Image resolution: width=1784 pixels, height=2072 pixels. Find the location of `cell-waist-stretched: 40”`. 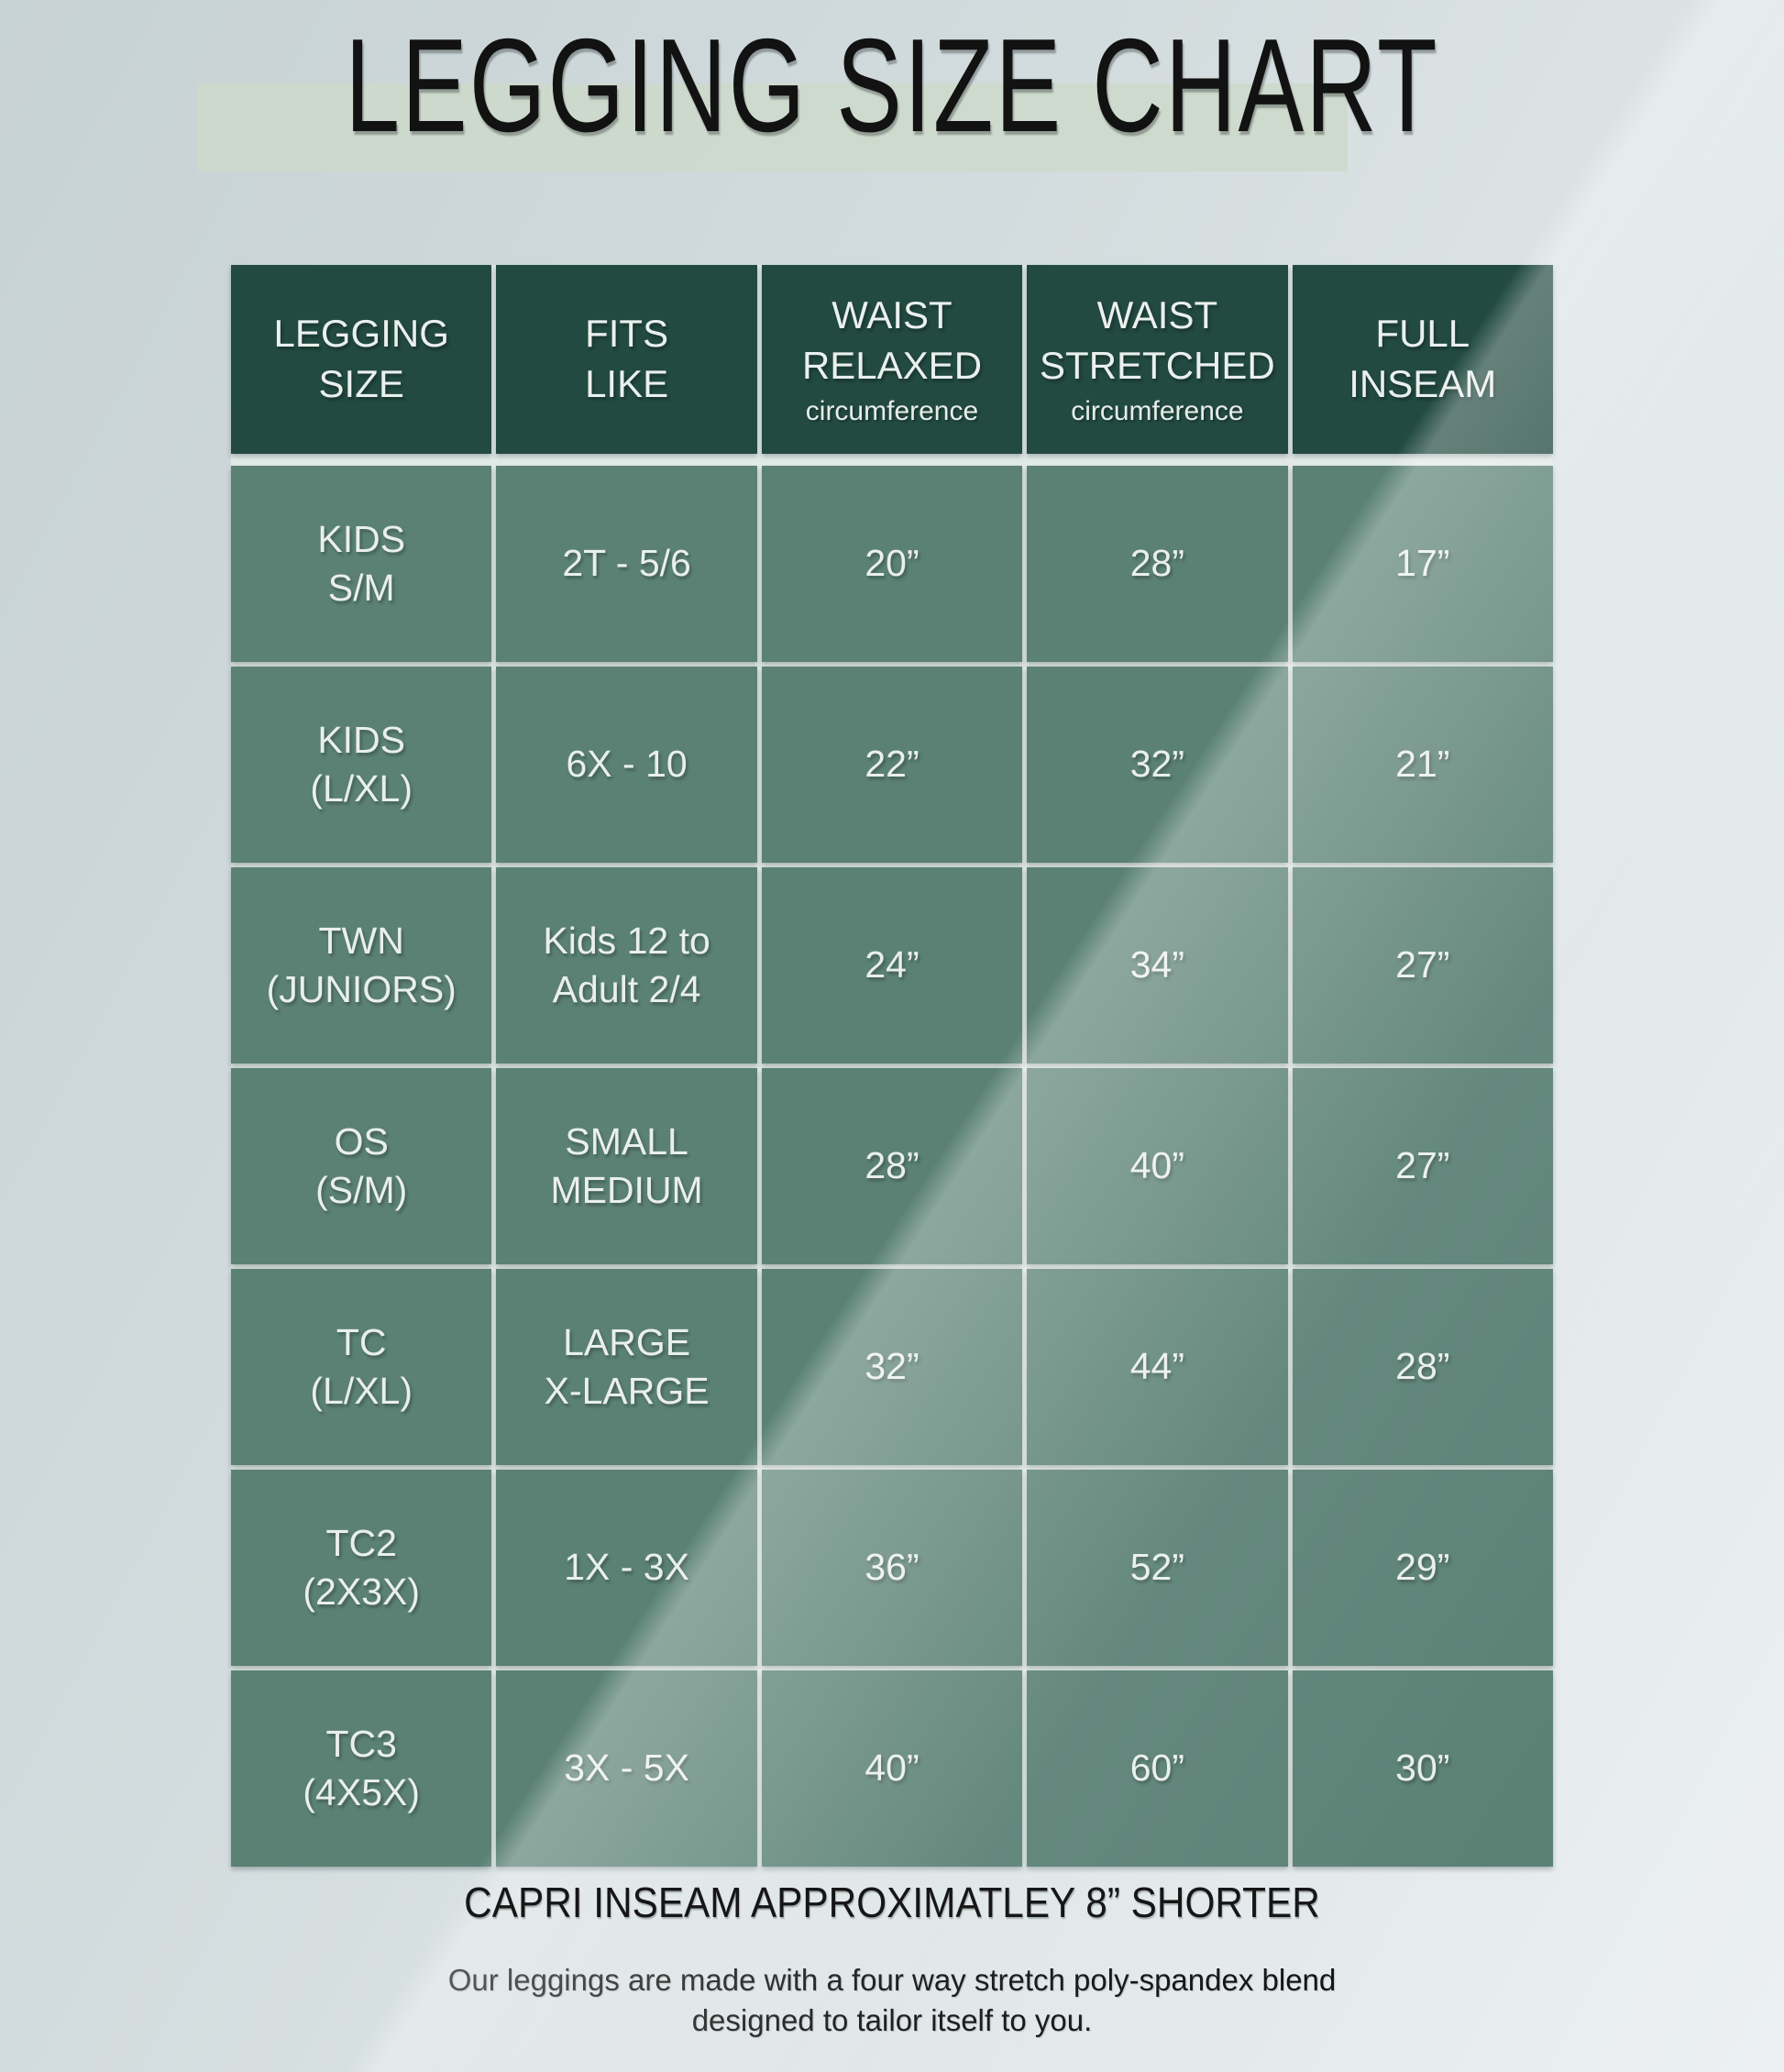

cell-waist-stretched: 40” is located at coordinates (1158, 1166).